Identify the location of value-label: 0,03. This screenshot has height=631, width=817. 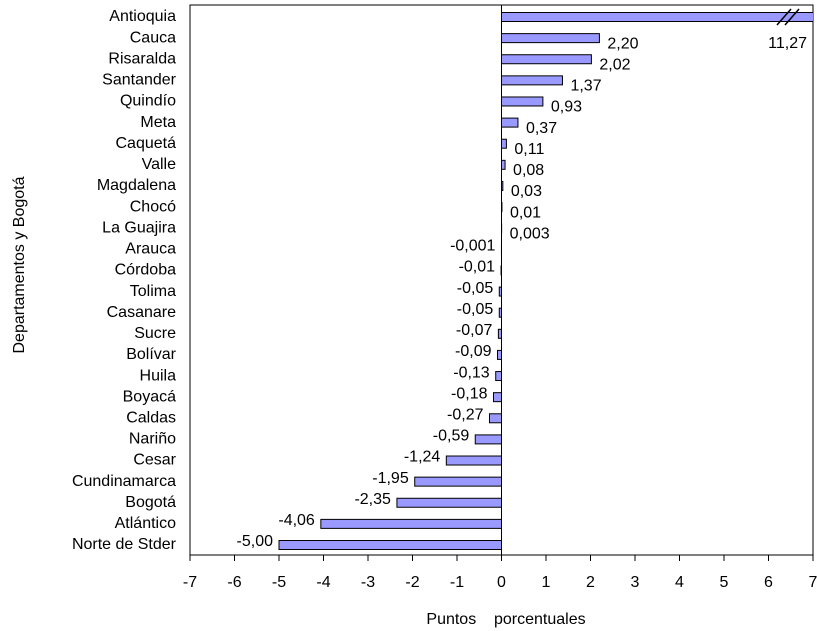
(526, 191).